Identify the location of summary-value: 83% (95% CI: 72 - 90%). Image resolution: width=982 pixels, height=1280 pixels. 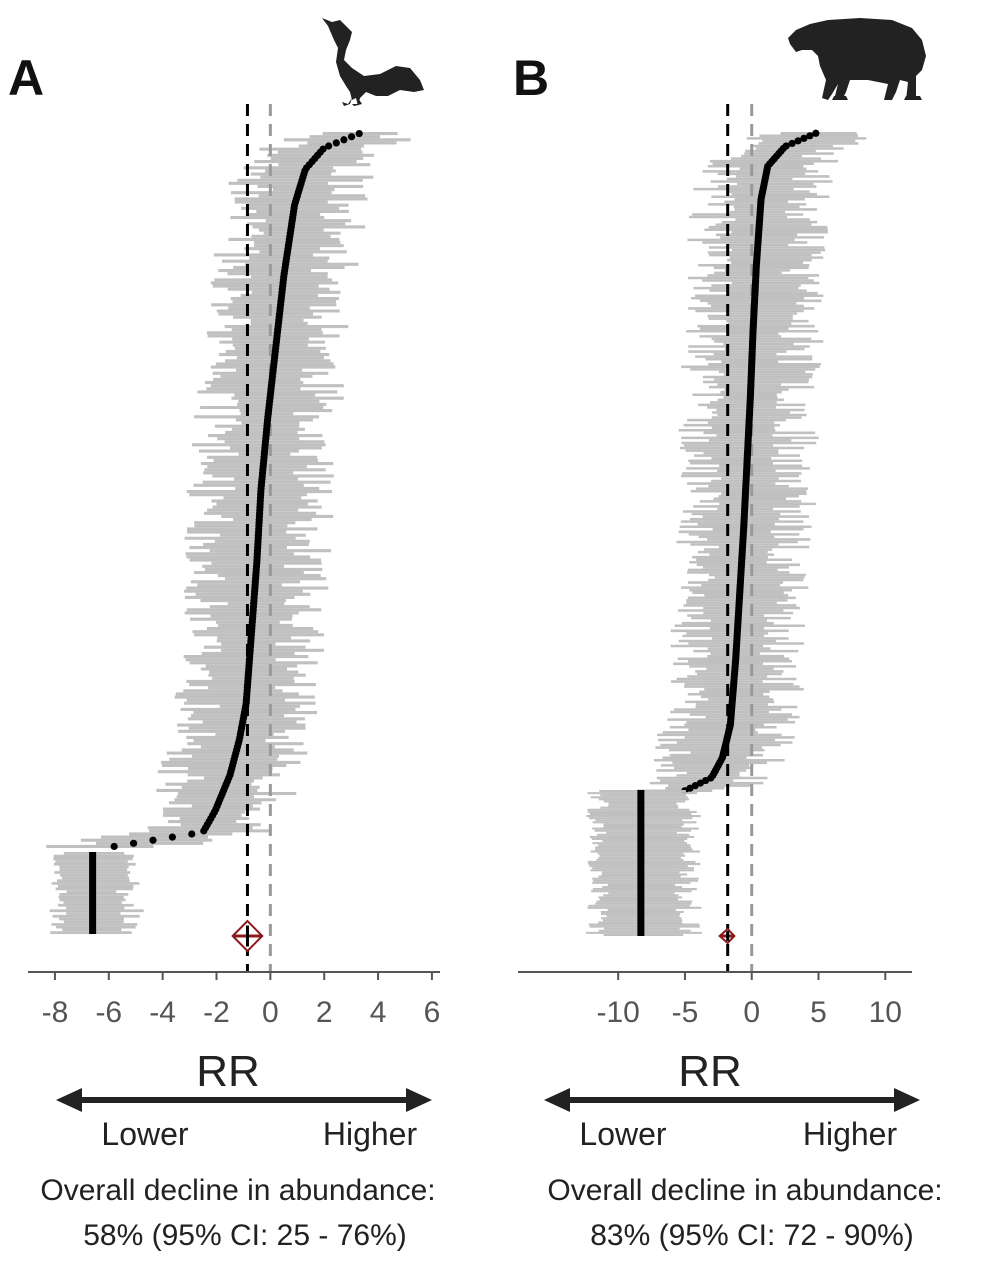
(751, 1235).